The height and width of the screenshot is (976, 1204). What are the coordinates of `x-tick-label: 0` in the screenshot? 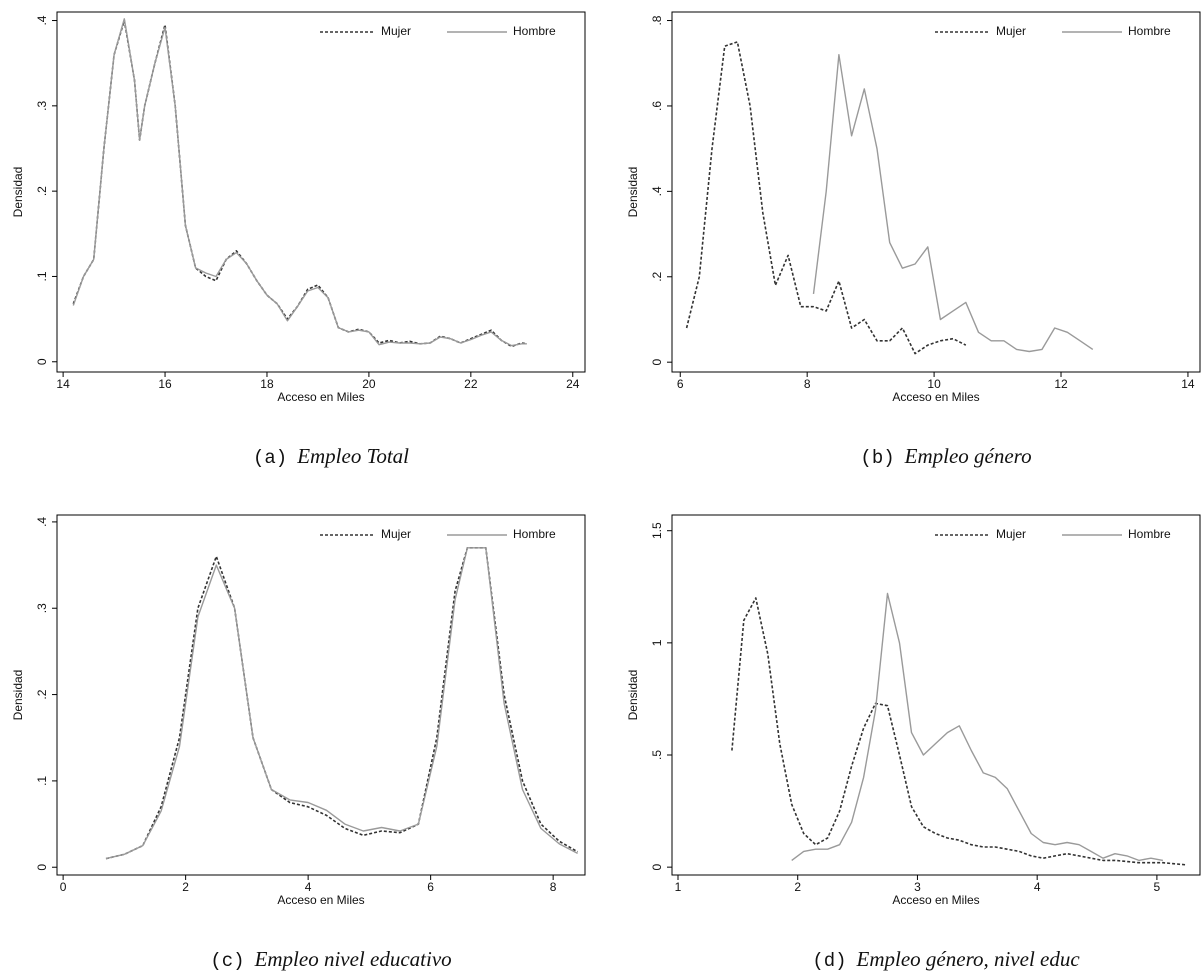 It's located at (63, 887).